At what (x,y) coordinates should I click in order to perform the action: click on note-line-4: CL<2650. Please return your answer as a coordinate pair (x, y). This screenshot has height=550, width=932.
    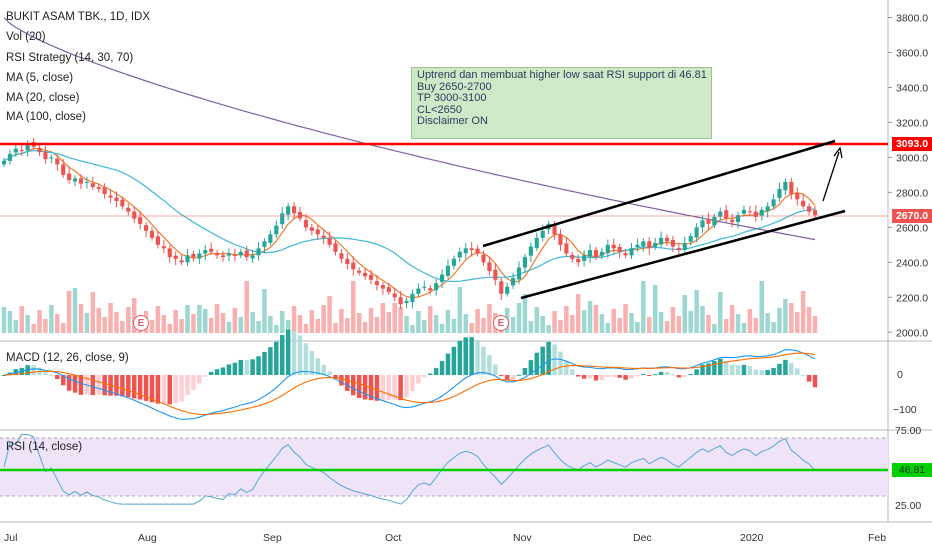
    Looking at the image, I should click on (439, 109).